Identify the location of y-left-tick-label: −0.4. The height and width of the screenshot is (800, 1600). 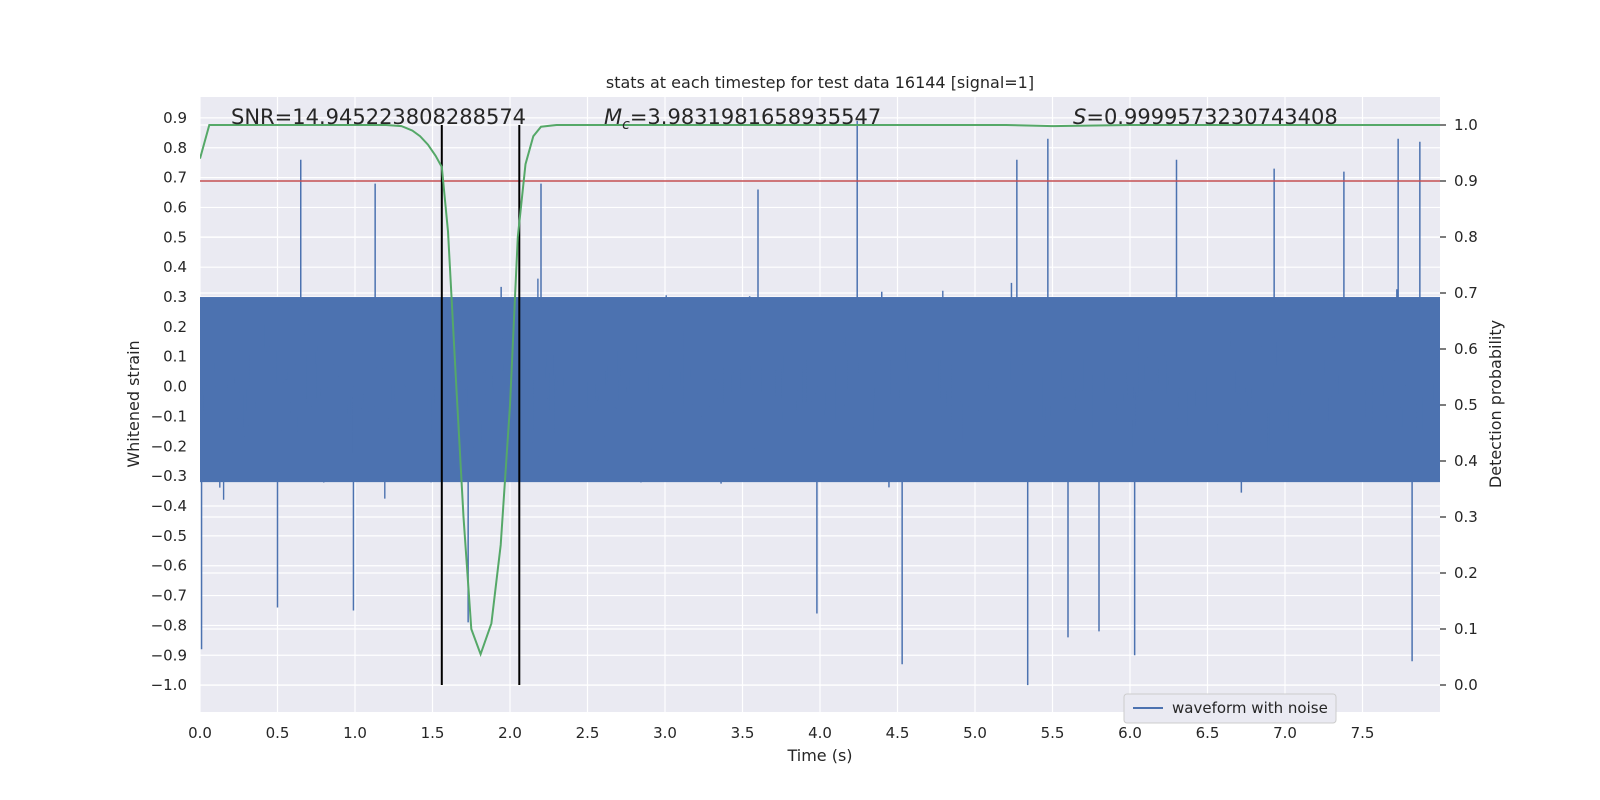
(169, 506).